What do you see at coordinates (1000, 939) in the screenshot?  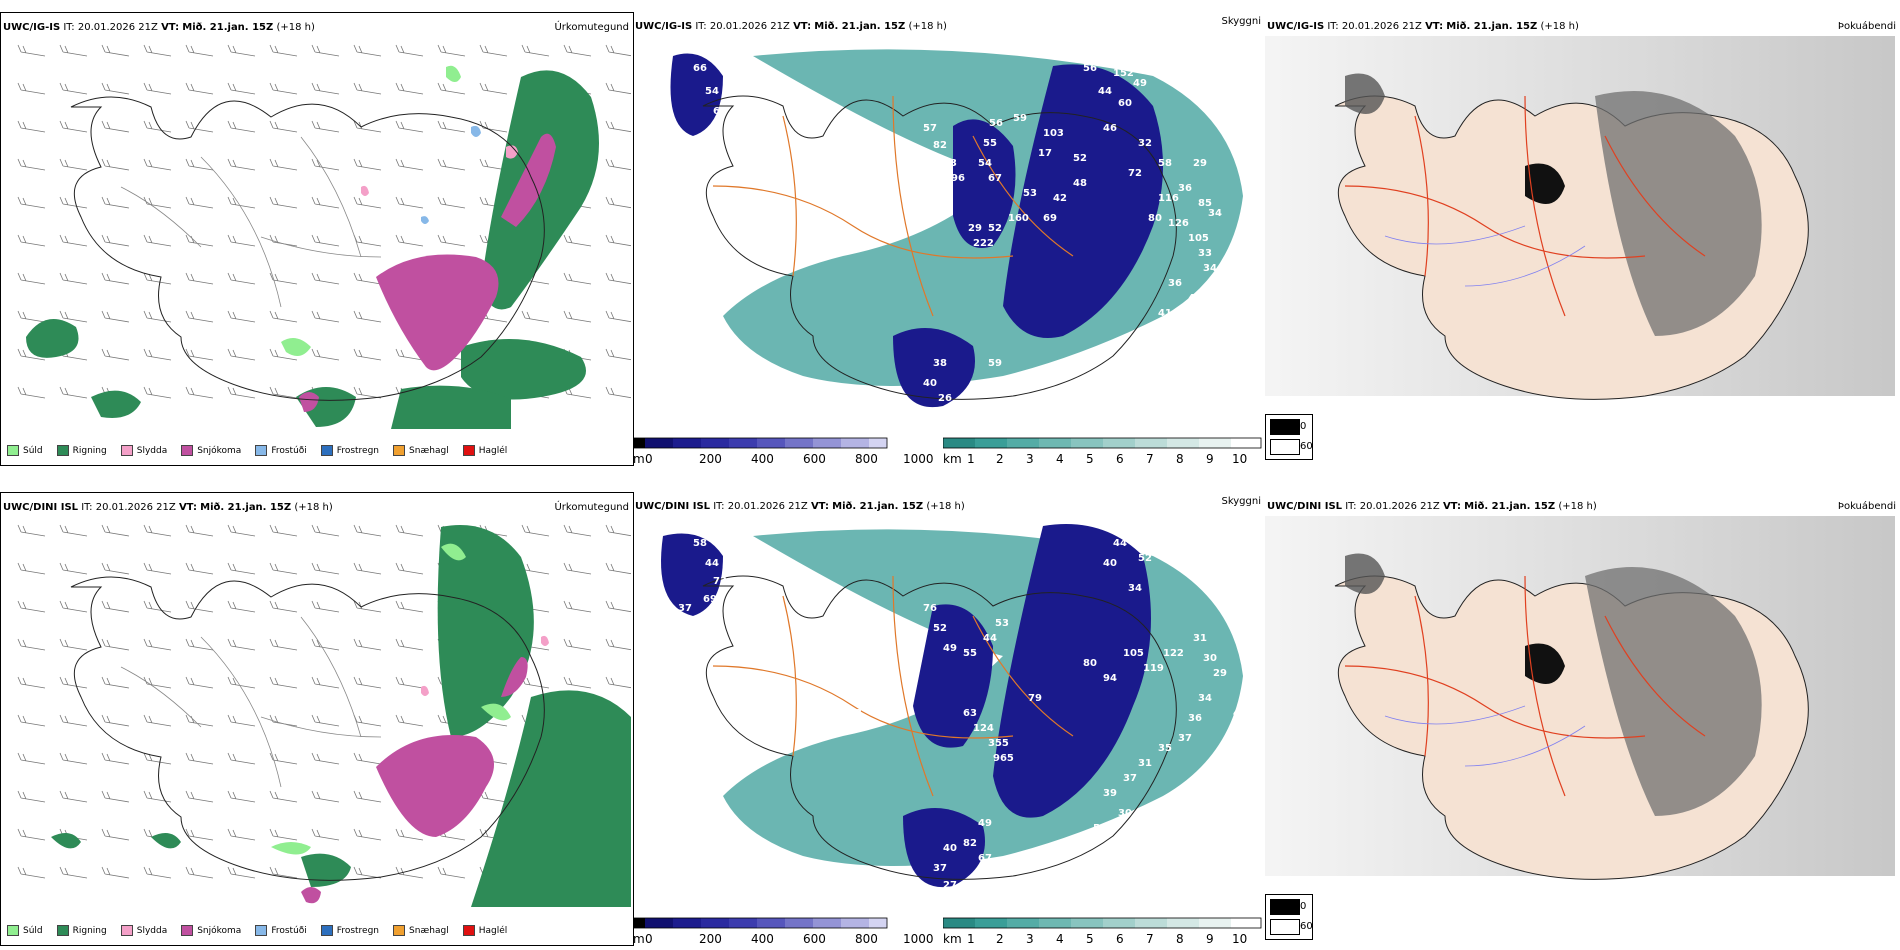 I see `visibility-tick-2: 2` at bounding box center [1000, 939].